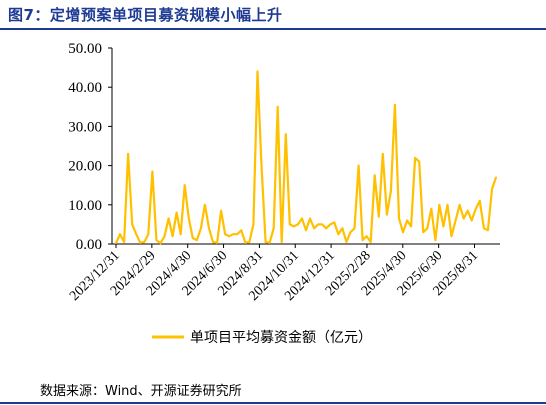 The height and width of the screenshot is (405, 546). What do you see at coordinates (89, 245) in the screenshot?
I see `y-tick-label: 0.00` at bounding box center [89, 245].